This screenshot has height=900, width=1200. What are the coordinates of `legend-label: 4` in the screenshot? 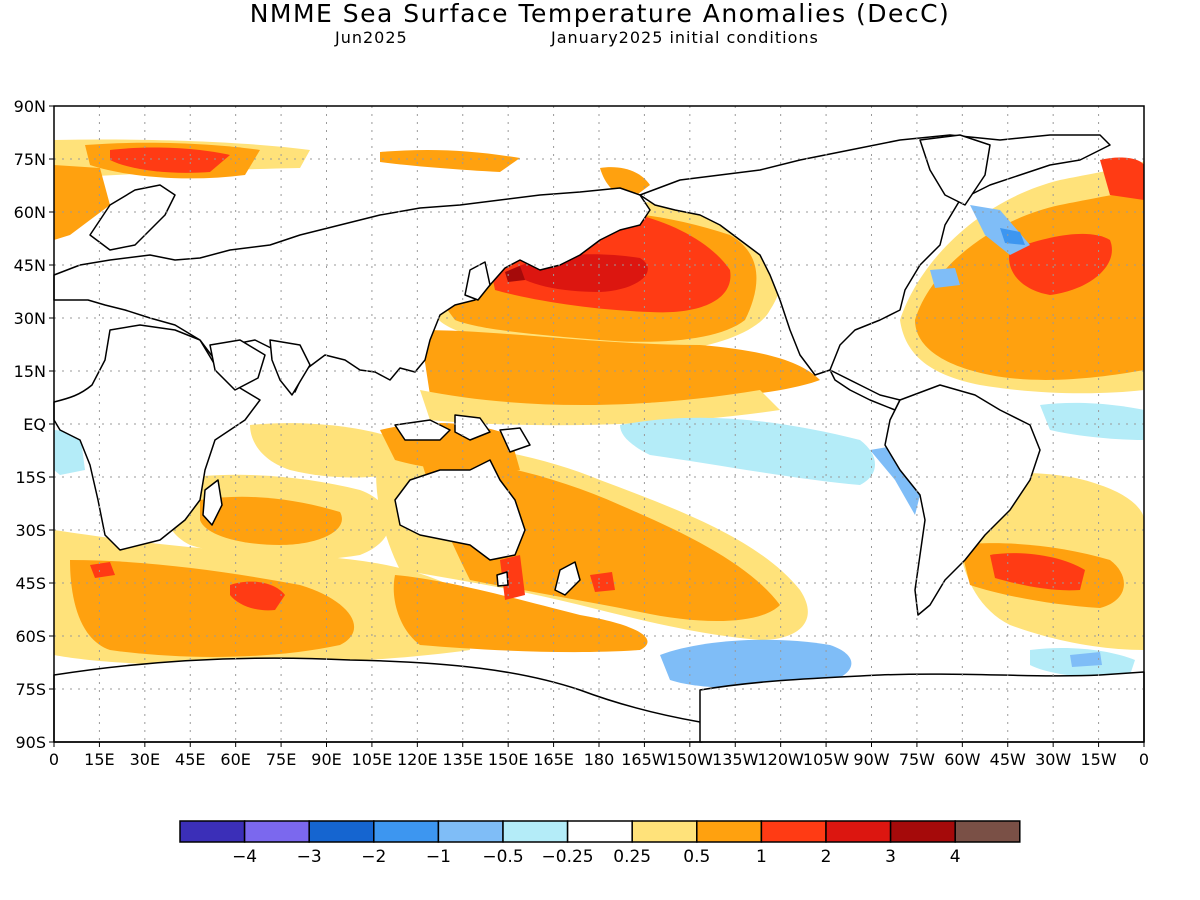 It's located at (955, 857).